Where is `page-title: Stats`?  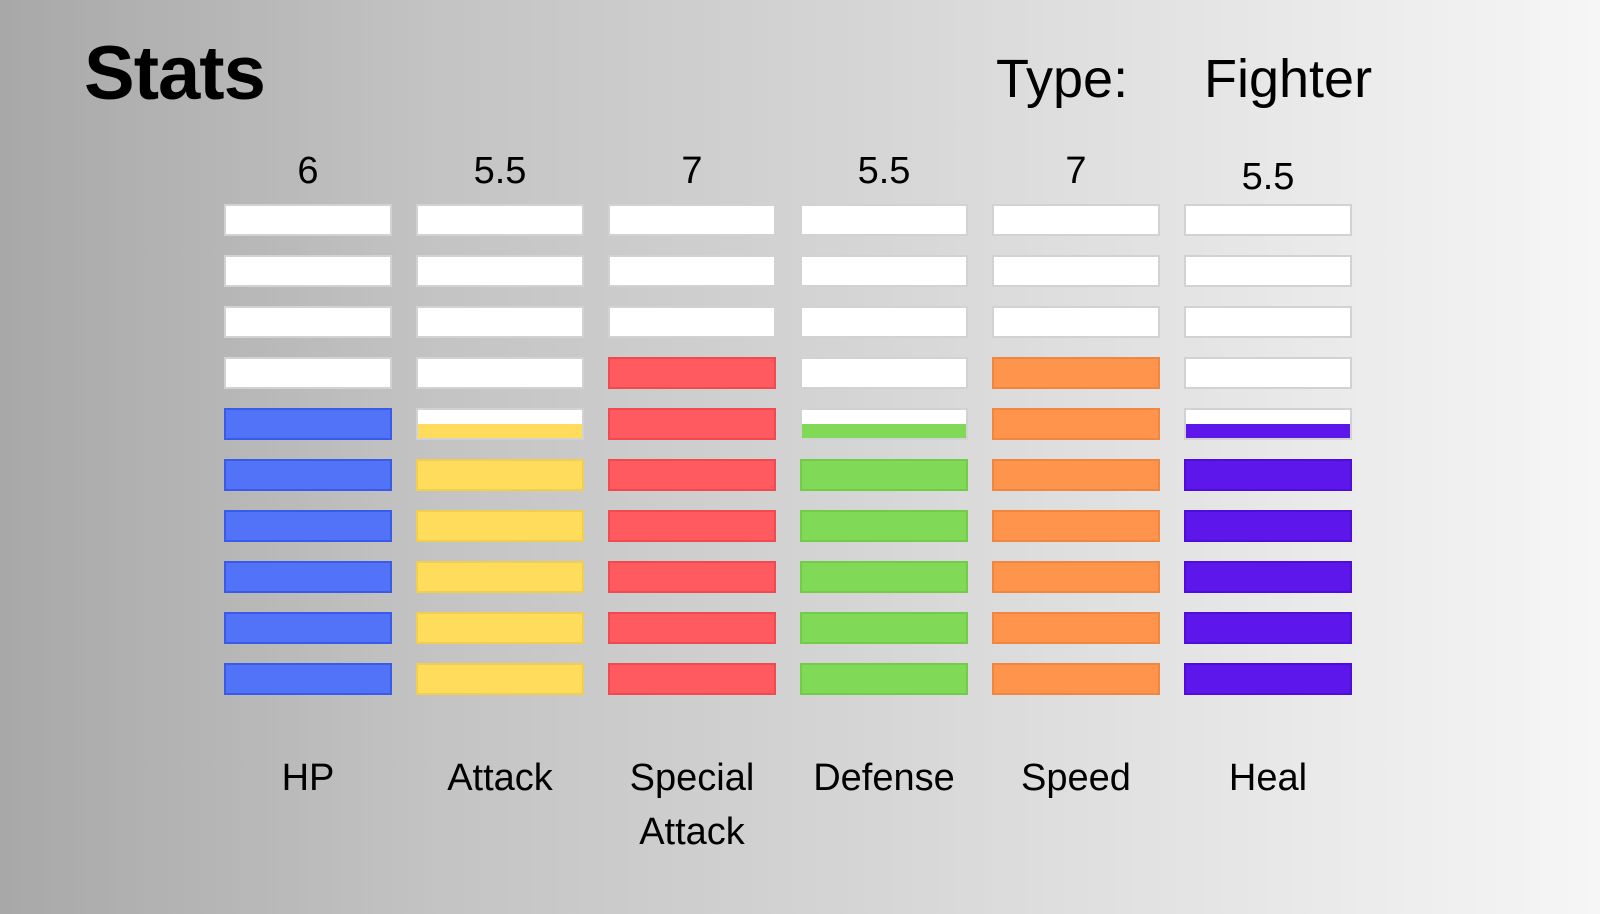
page-title: Stats is located at coordinates (175, 73).